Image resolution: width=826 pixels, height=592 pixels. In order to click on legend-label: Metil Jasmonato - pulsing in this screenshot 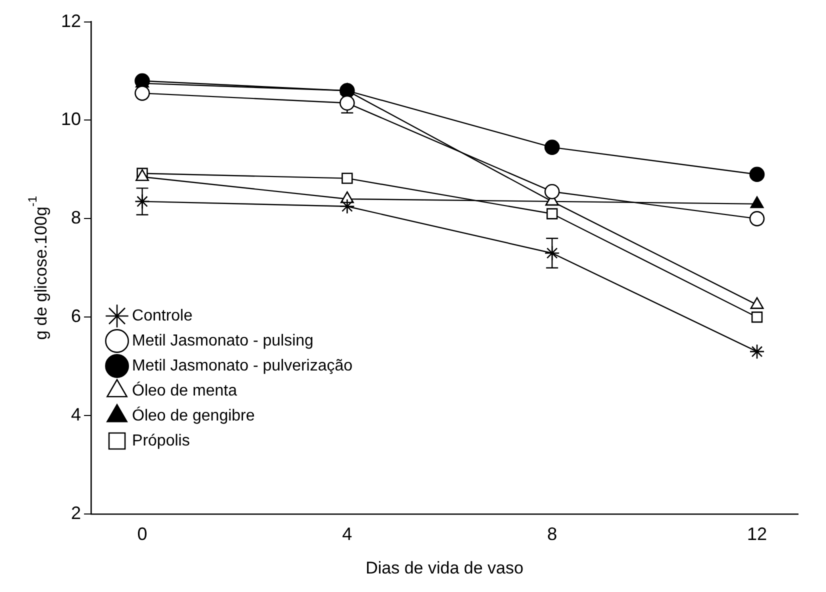, I will do `click(223, 341)`.